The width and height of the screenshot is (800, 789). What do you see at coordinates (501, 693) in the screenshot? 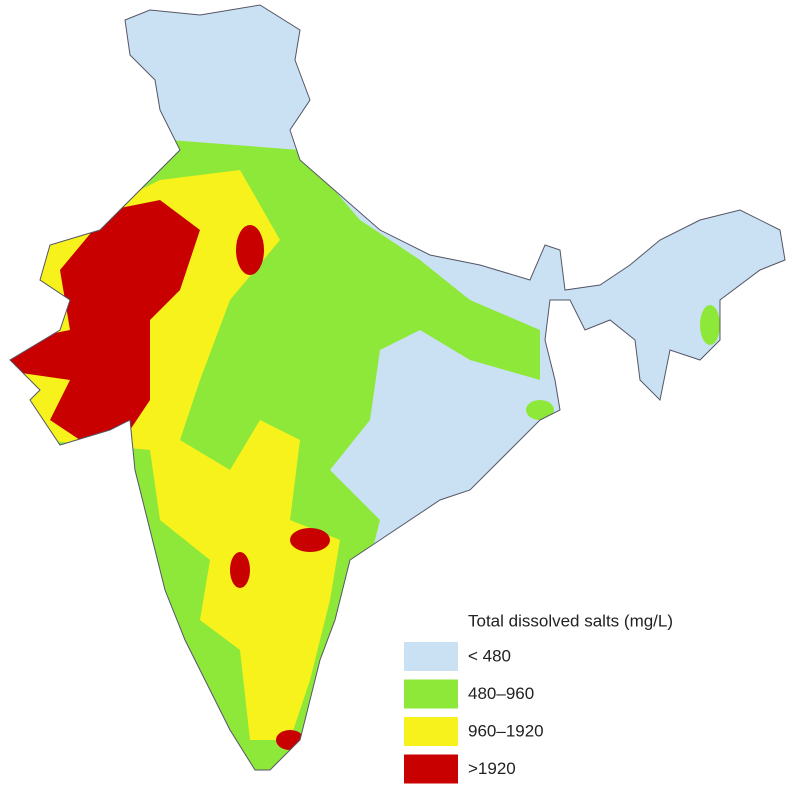
I see `legend-label: 480–960` at bounding box center [501, 693].